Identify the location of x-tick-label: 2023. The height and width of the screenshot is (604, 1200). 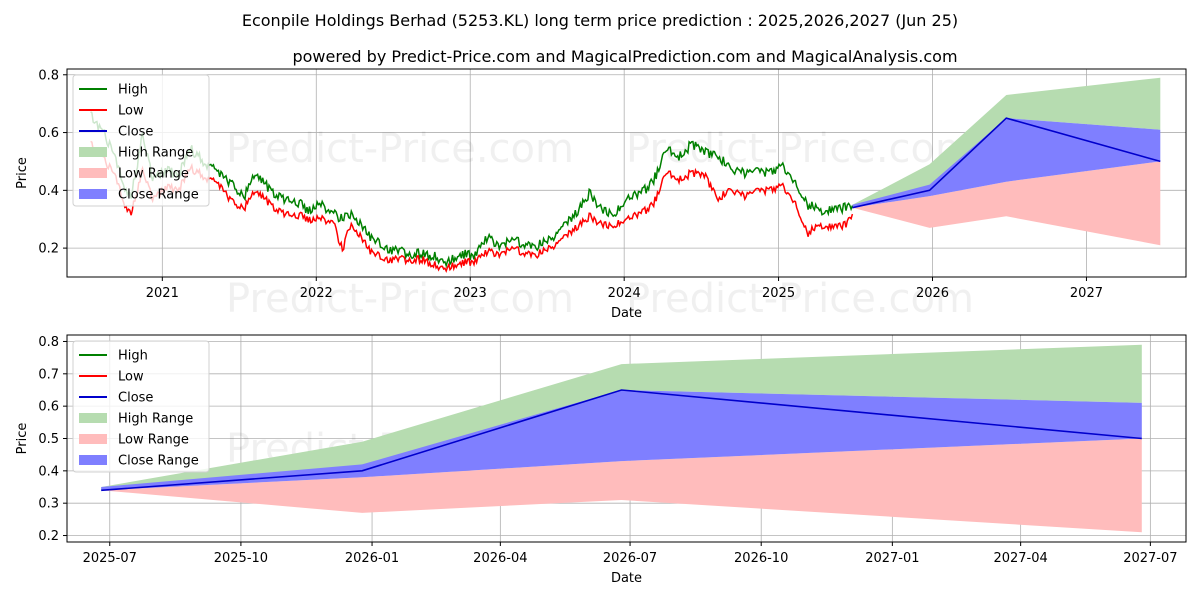
(470, 293).